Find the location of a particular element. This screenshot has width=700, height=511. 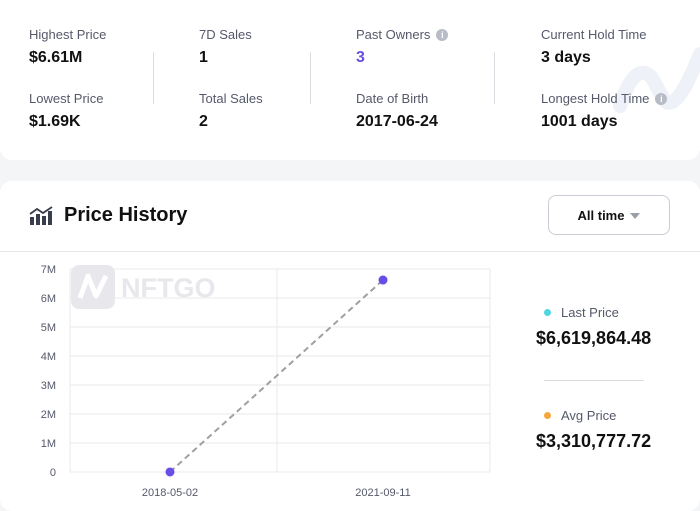

time-range-dropdown: All time is located at coordinates (609, 215).